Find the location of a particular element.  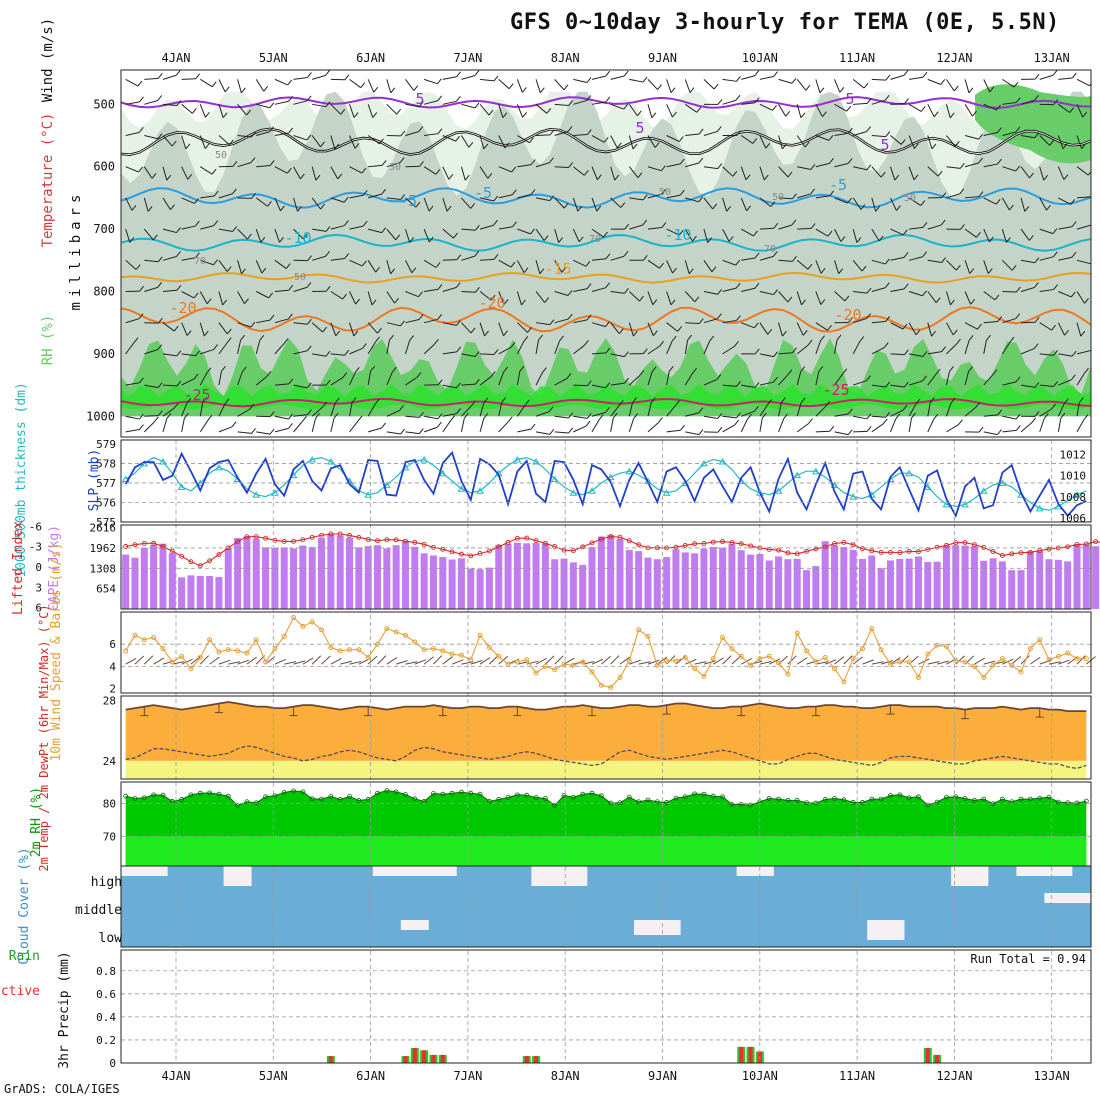

run-total-label: Run Total = 0.94 is located at coordinates (1028, 959).